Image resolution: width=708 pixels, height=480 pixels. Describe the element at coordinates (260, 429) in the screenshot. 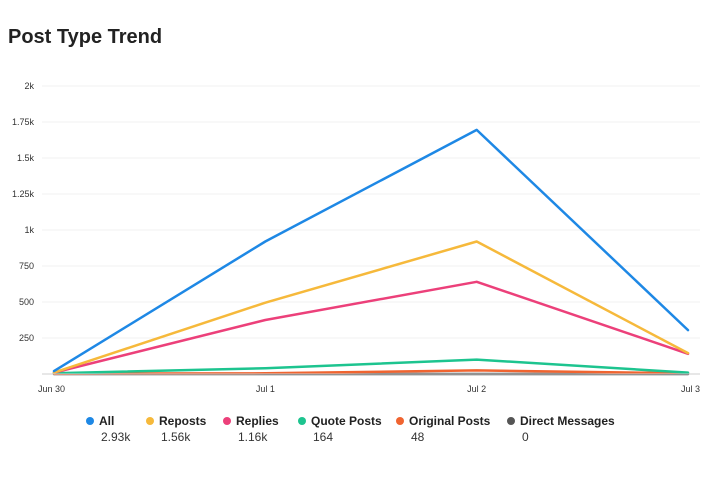

I see `legend-item-replies: Replies 1.16k` at that location.